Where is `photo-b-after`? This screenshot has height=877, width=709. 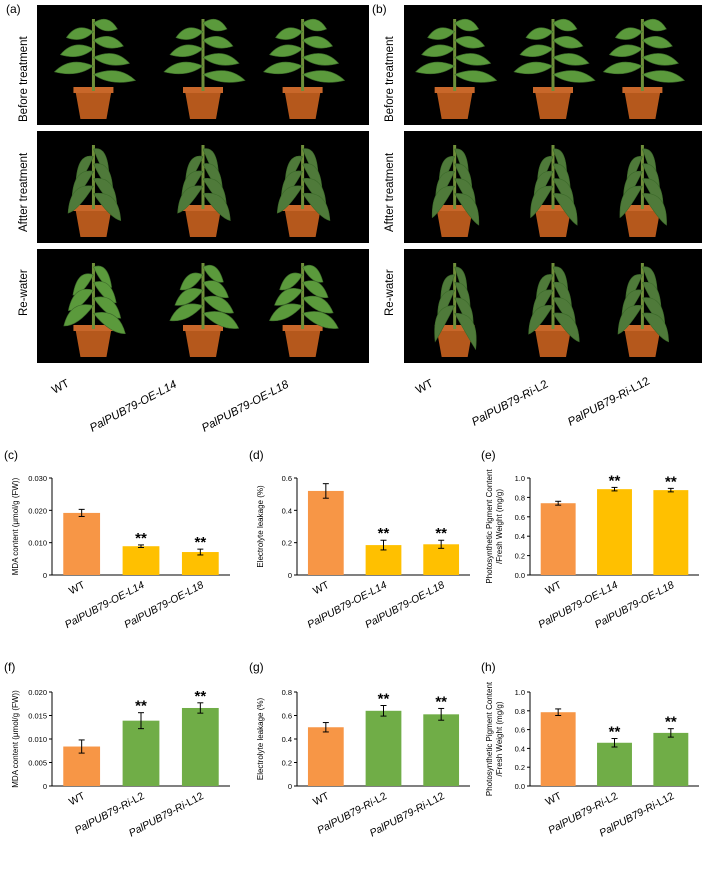
photo-b-after is located at coordinates (553, 187).